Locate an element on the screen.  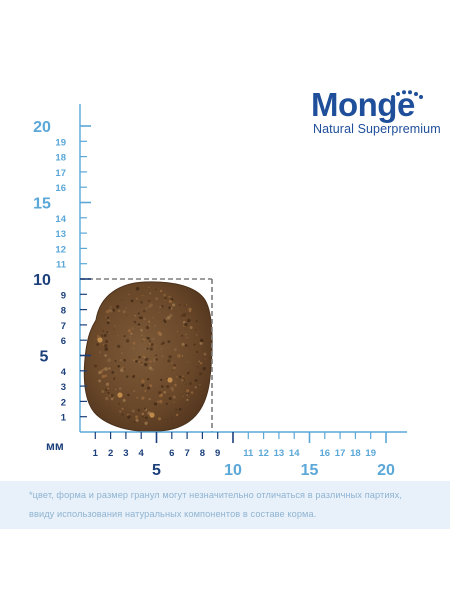
x-tick-label: 4 is located at coordinates (142, 453).